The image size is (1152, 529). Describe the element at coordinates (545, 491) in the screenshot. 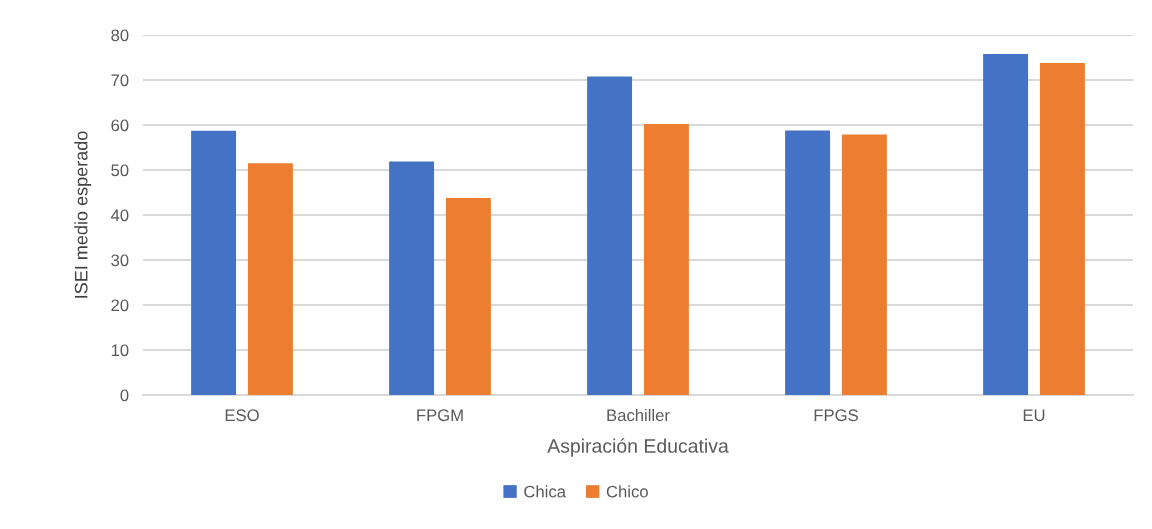

I see `legend-label: Chica` at that location.